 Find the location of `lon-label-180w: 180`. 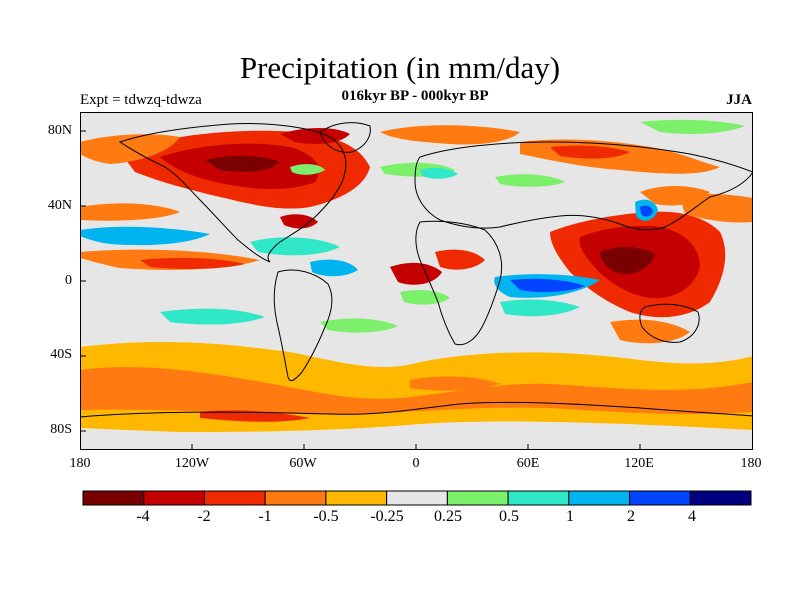

lon-label-180w: 180 is located at coordinates (80, 463).